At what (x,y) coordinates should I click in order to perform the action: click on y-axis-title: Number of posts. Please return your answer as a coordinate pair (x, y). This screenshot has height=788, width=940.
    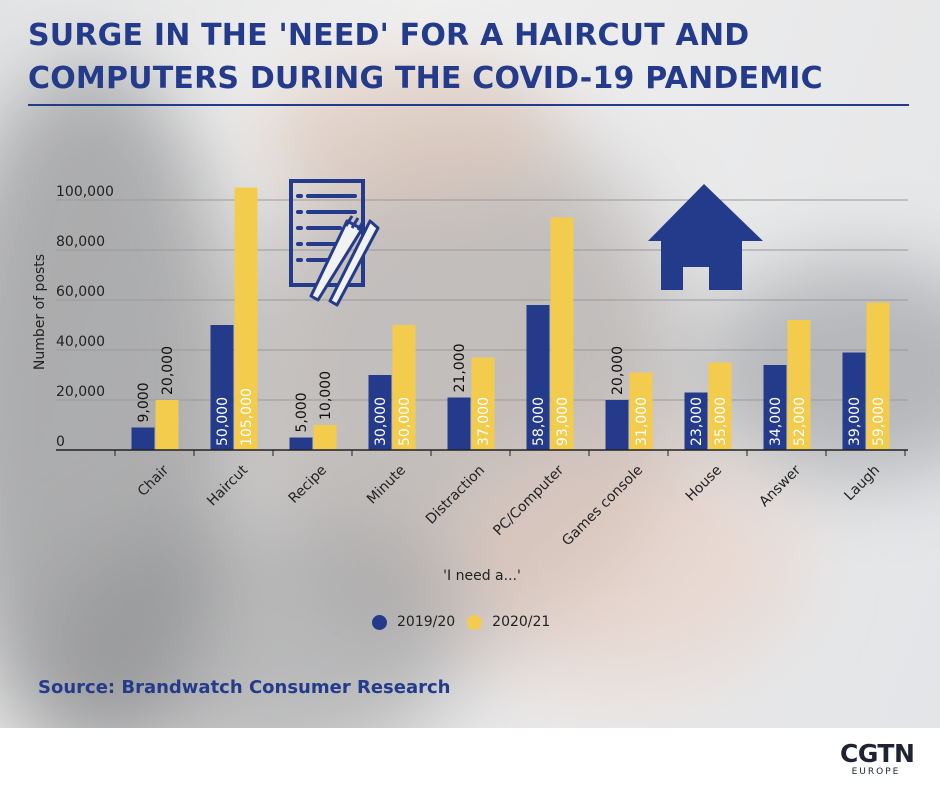
    Looking at the image, I should click on (40, 312).